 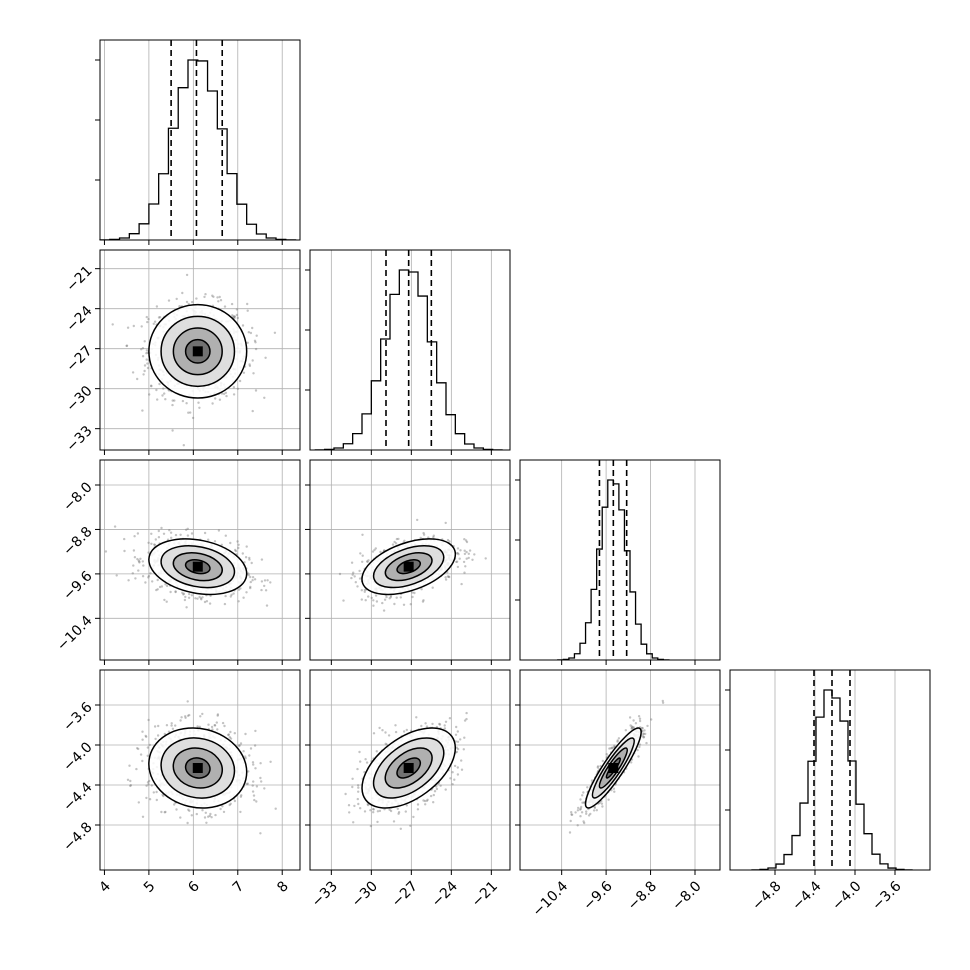 I want to click on y-tick-label: −21, so click(x=79, y=279).